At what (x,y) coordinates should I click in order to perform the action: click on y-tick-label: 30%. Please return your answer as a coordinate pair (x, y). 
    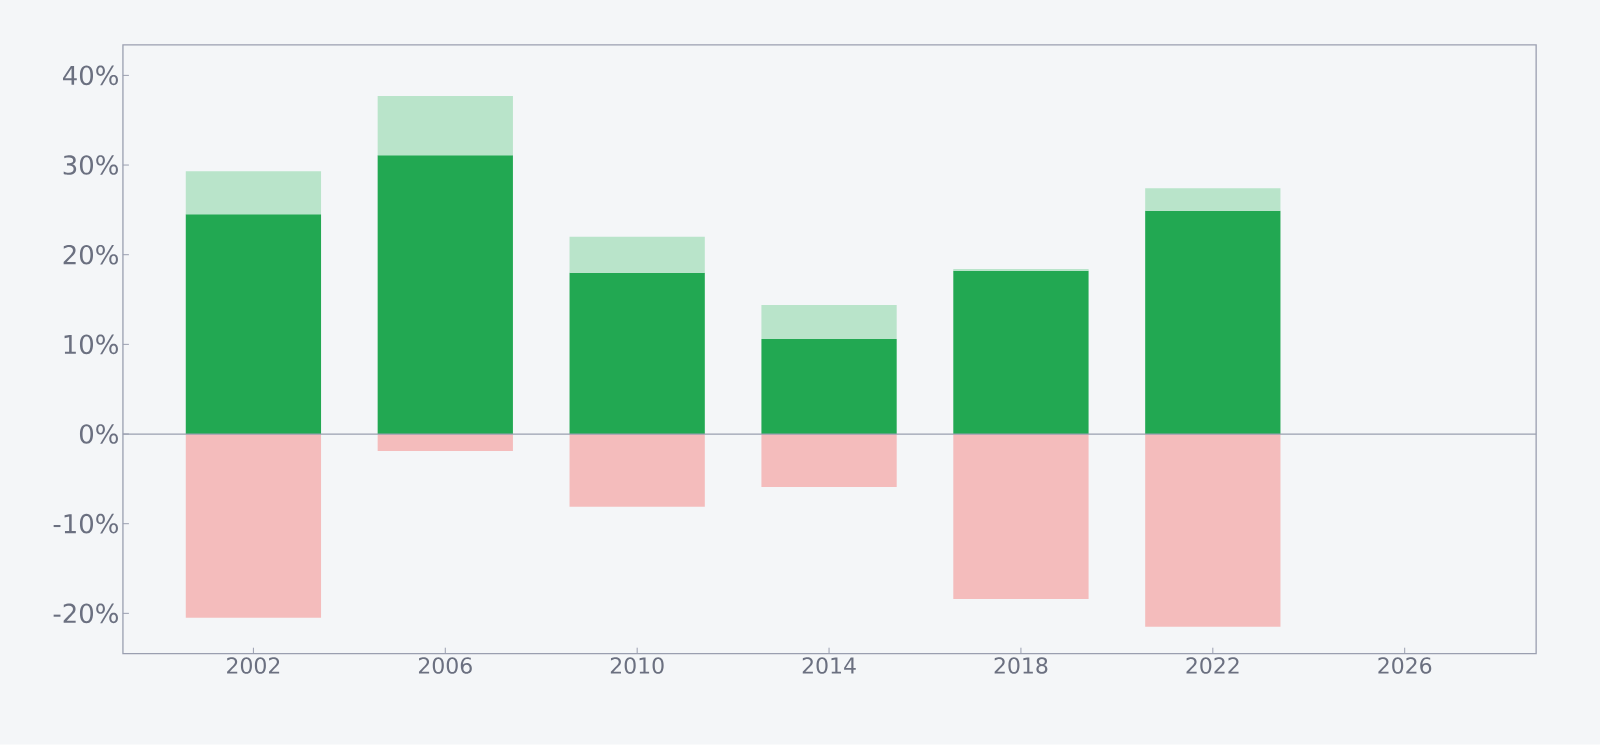
    Looking at the image, I should click on (90, 165).